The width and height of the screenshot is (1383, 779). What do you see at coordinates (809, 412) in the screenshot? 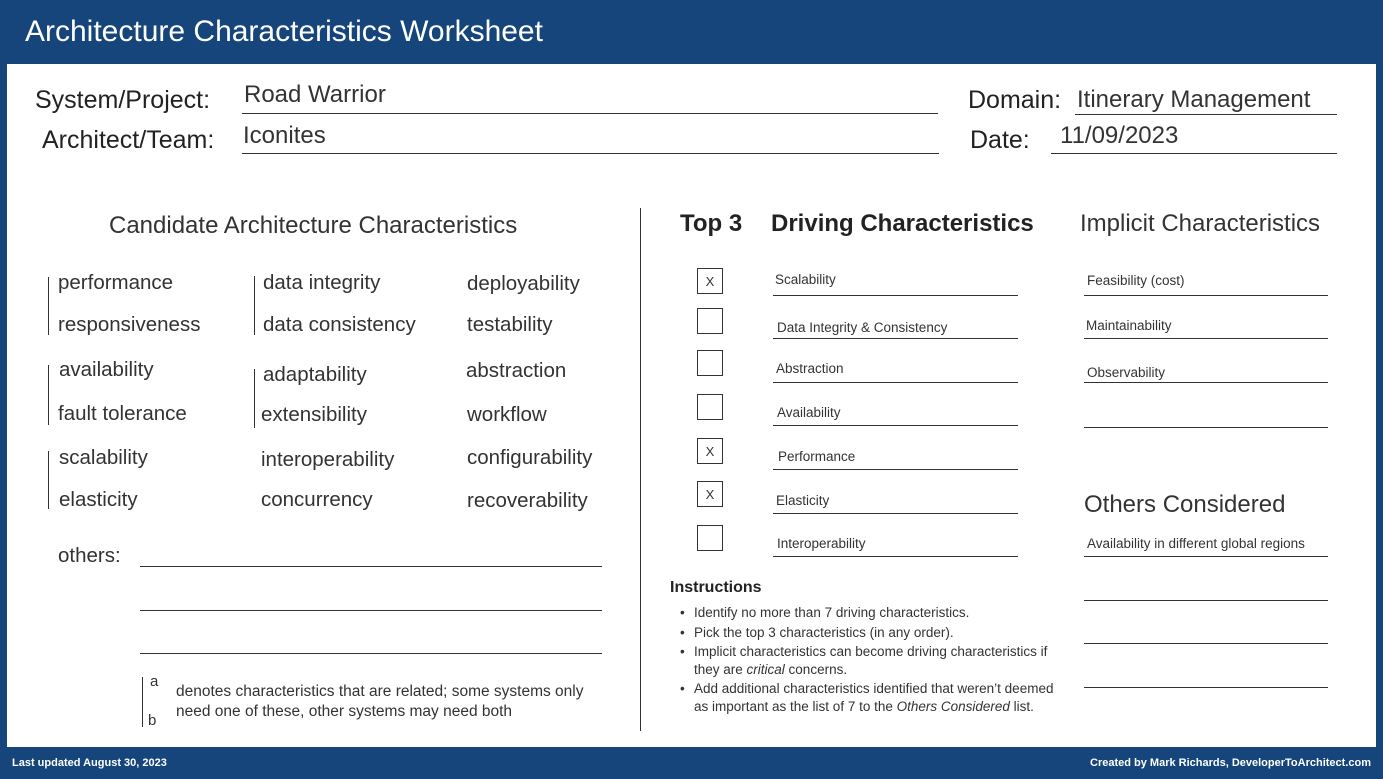
I see `driving-item: Availability` at bounding box center [809, 412].